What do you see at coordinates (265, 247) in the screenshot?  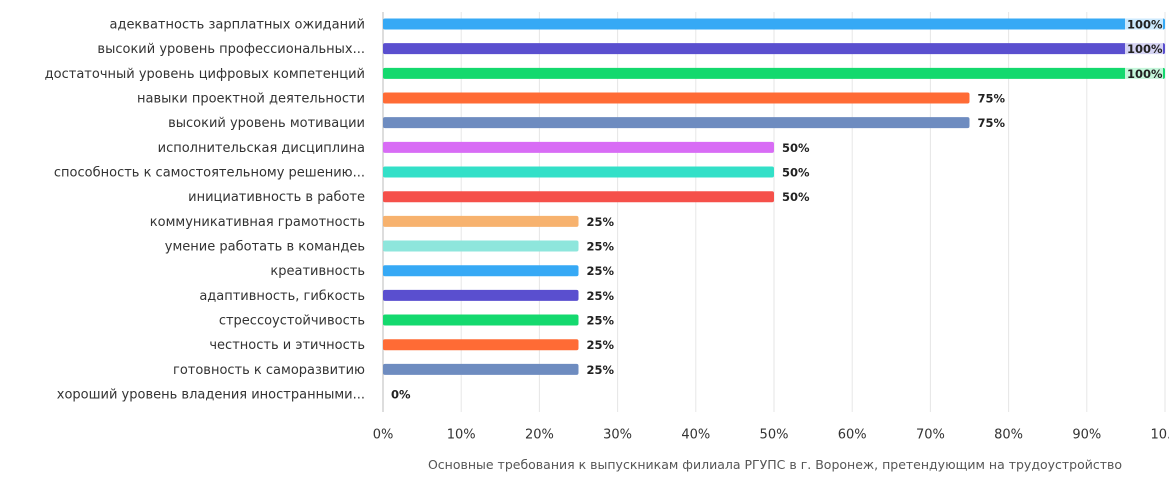 I see `y-tick-label: умение работать в командеь` at bounding box center [265, 247].